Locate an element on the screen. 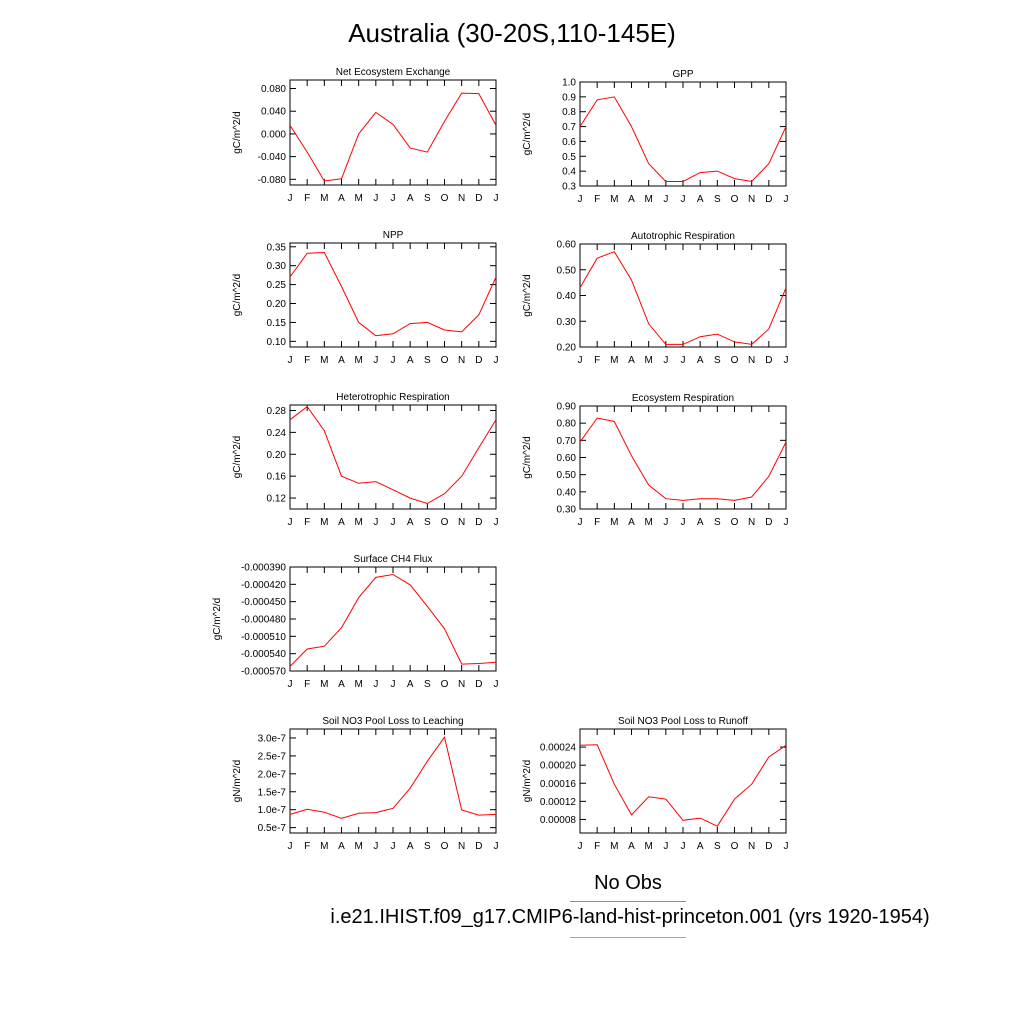  y-tick-label: 1.5e-7 is located at coordinates (272, 792).